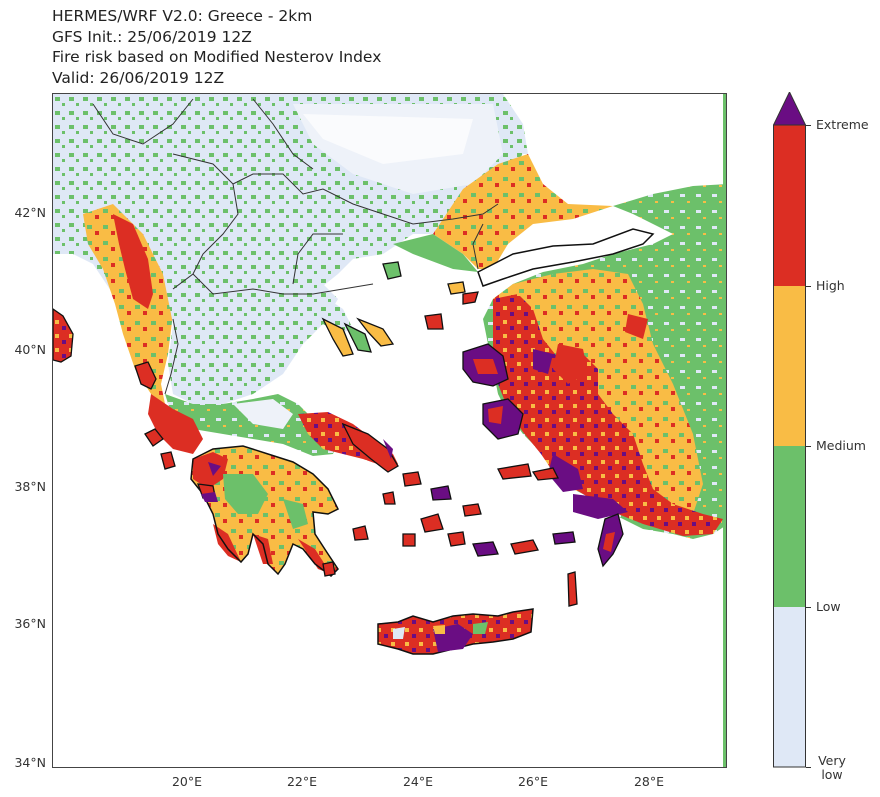 Image resolution: width=880 pixels, height=797 pixels. I want to click on colorbar-high-band, so click(789, 205).